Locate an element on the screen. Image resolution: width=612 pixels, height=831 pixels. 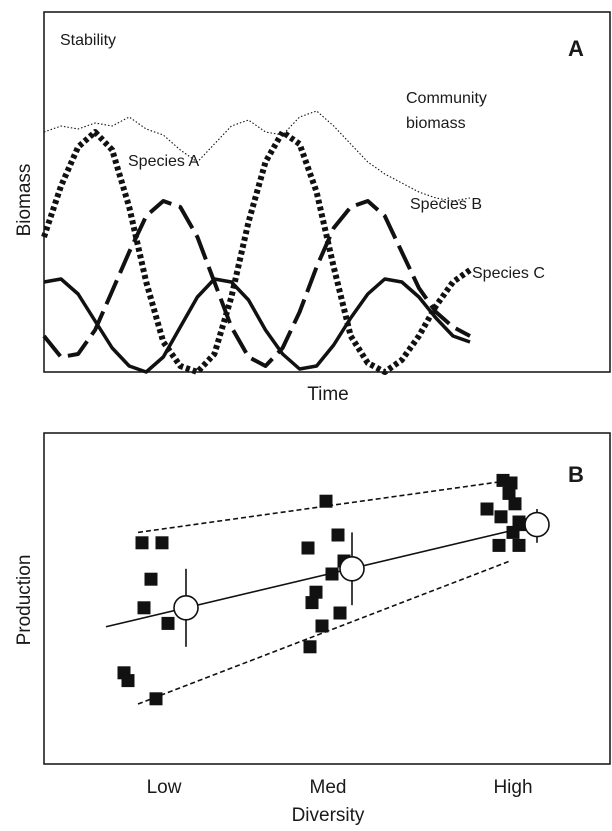
species-a-label: Species A is located at coordinates (163, 161).